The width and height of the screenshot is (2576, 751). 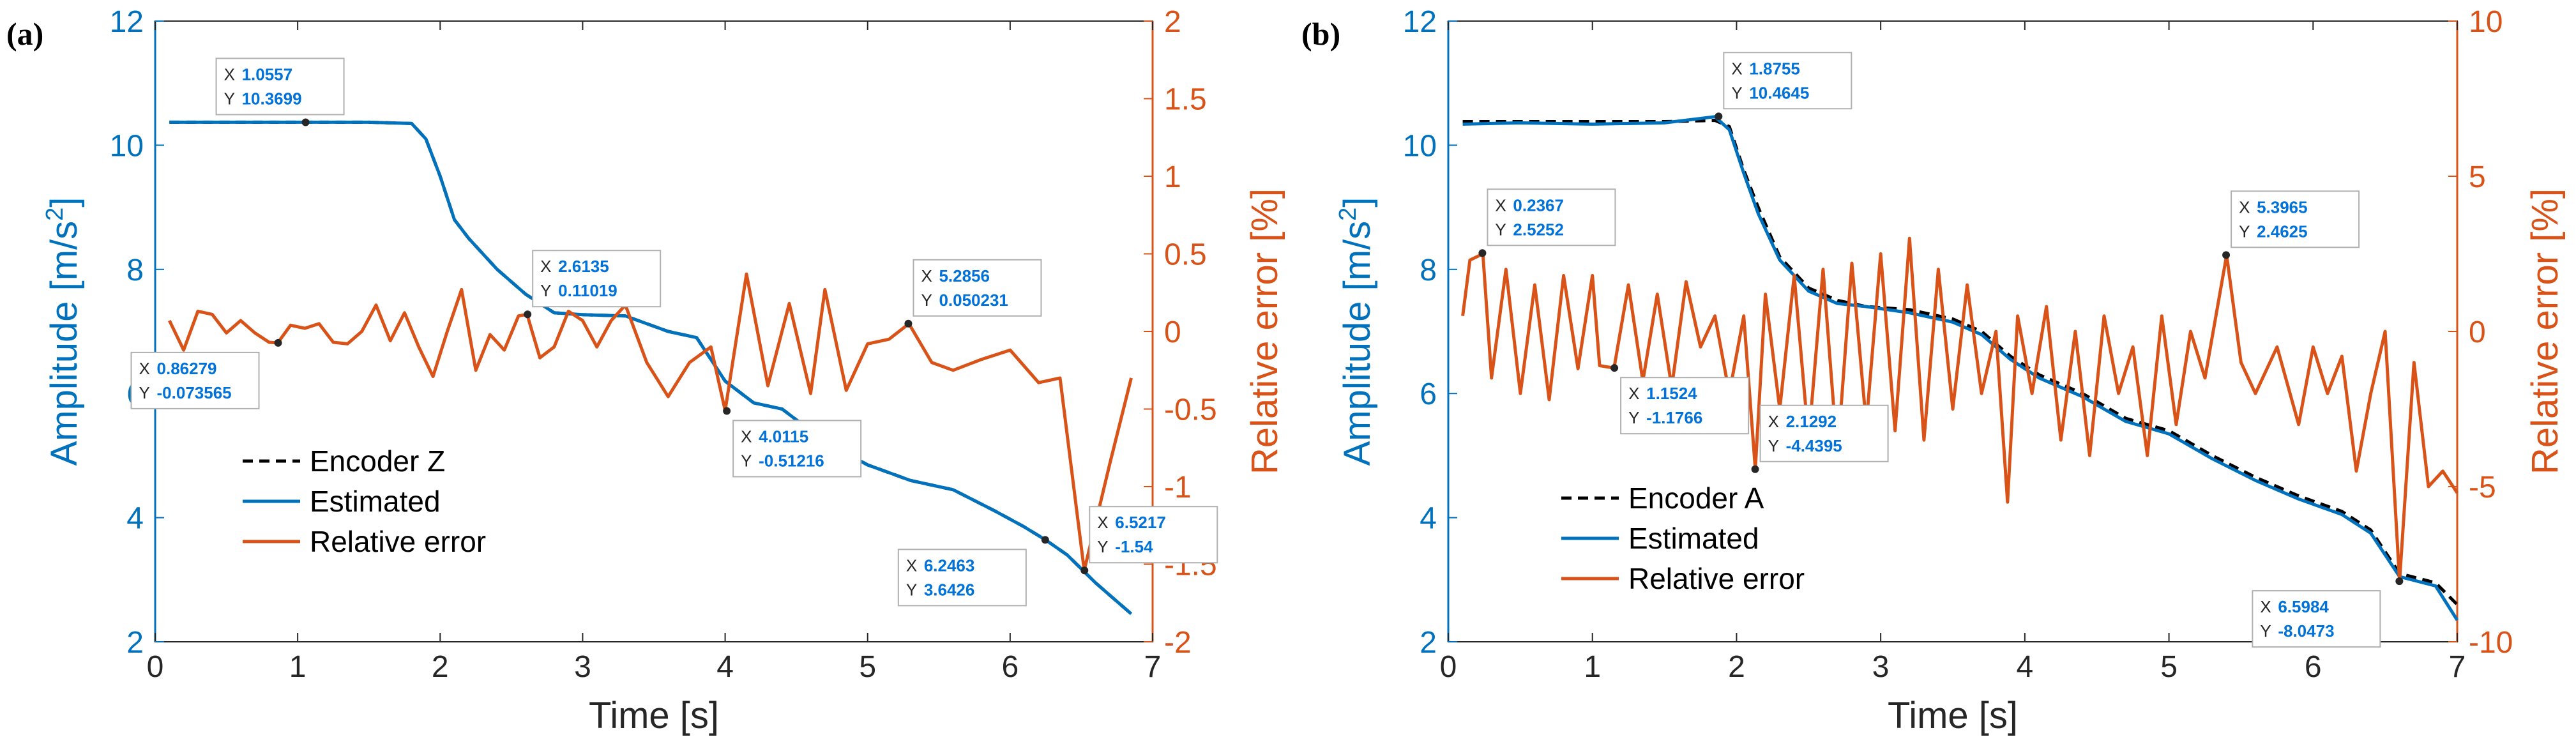 What do you see at coordinates (195, 392) in the screenshot?
I see `datatip-y-value: -0.073565` at bounding box center [195, 392].